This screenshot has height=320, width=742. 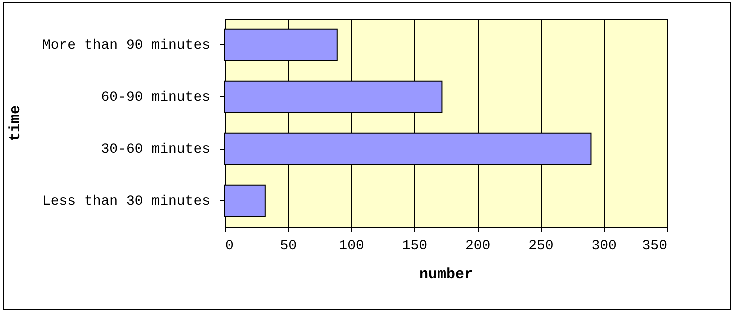 What do you see at coordinates (15, 123) in the screenshot?
I see `y-axis-title: time` at bounding box center [15, 123].